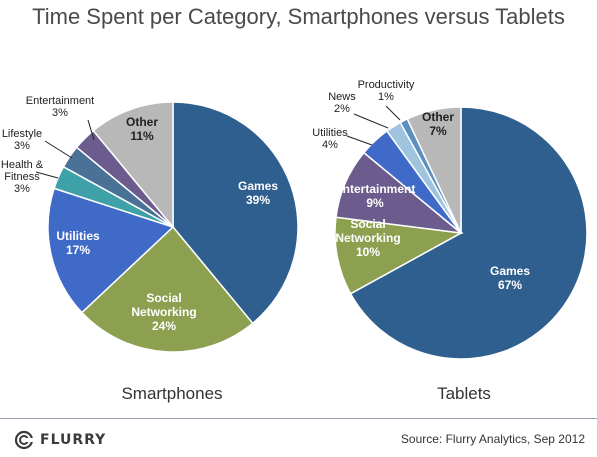  Describe the element at coordinates (78, 250) in the screenshot. I see `smartphones-value-utilities: 17%` at that location.